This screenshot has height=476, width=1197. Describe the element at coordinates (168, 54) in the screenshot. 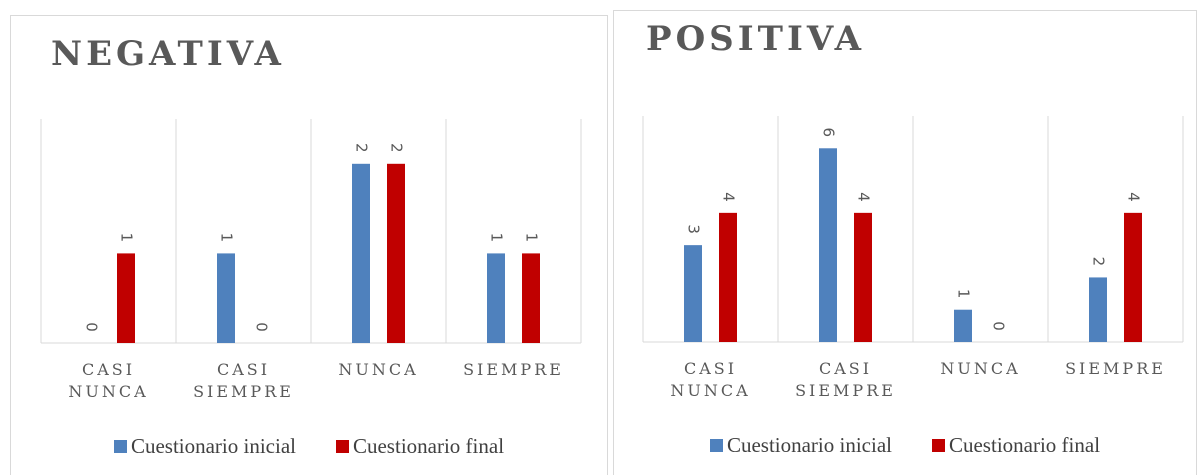

I see `chart-title: NEGATIVA` at that location.